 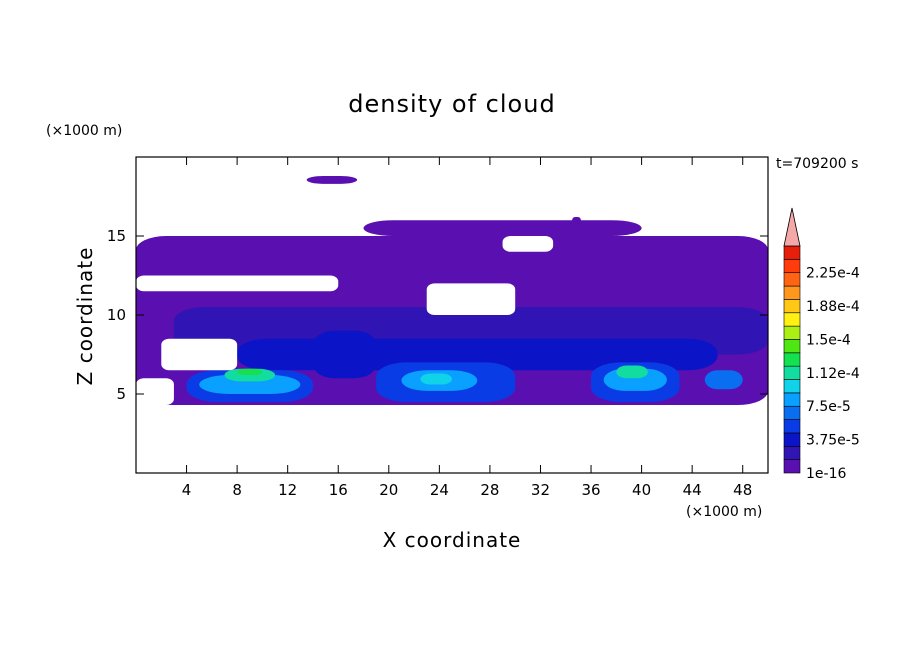 What do you see at coordinates (338, 490) in the screenshot?
I see `x-tick-label: 16` at bounding box center [338, 490].